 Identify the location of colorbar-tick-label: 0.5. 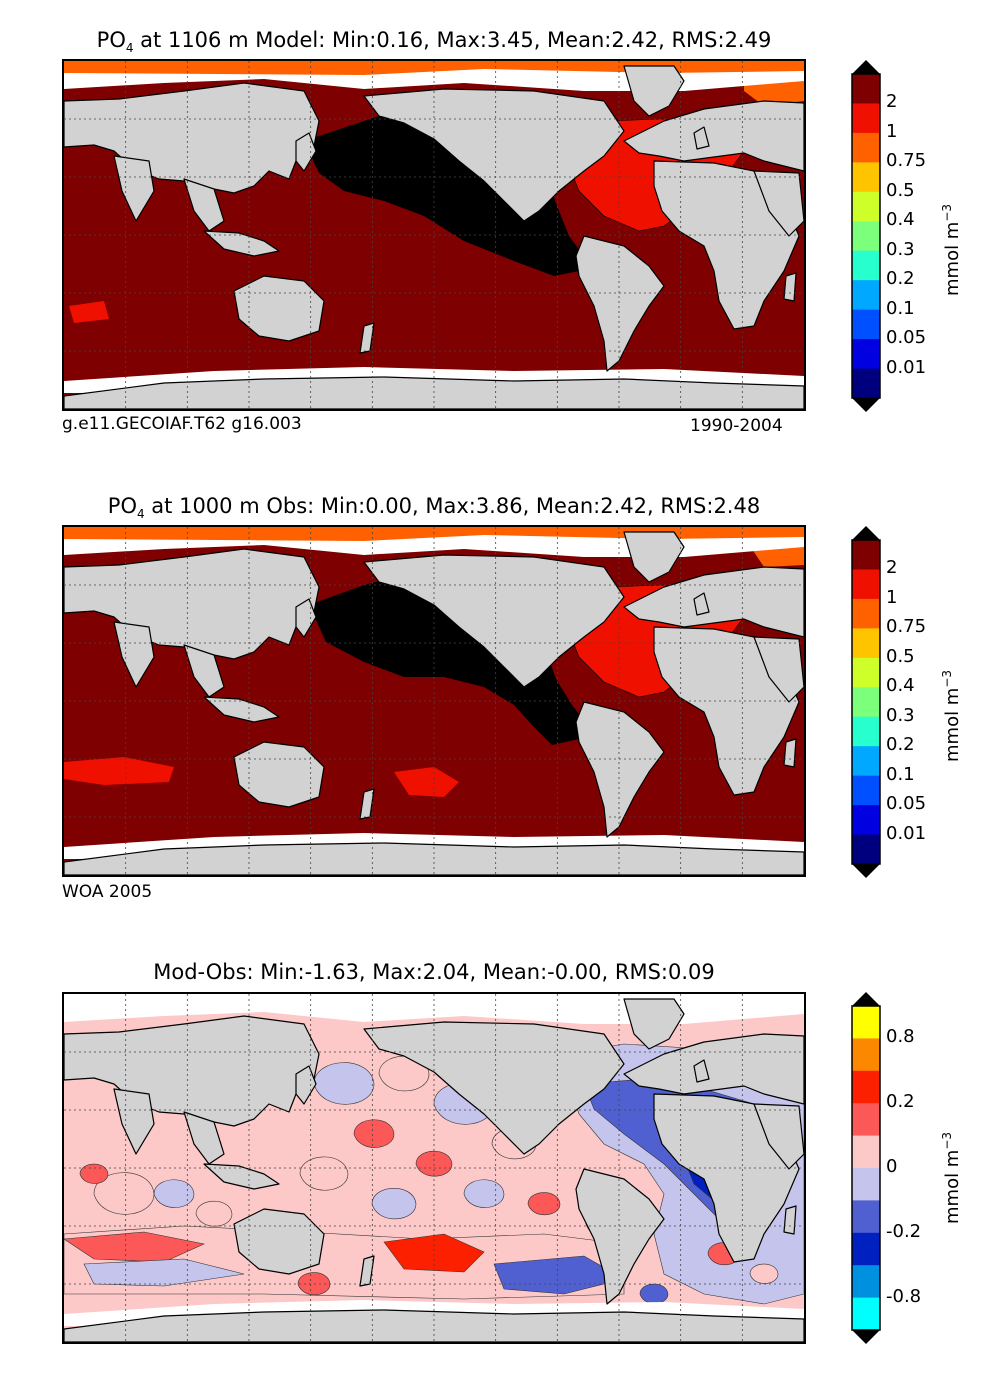
(900, 656).